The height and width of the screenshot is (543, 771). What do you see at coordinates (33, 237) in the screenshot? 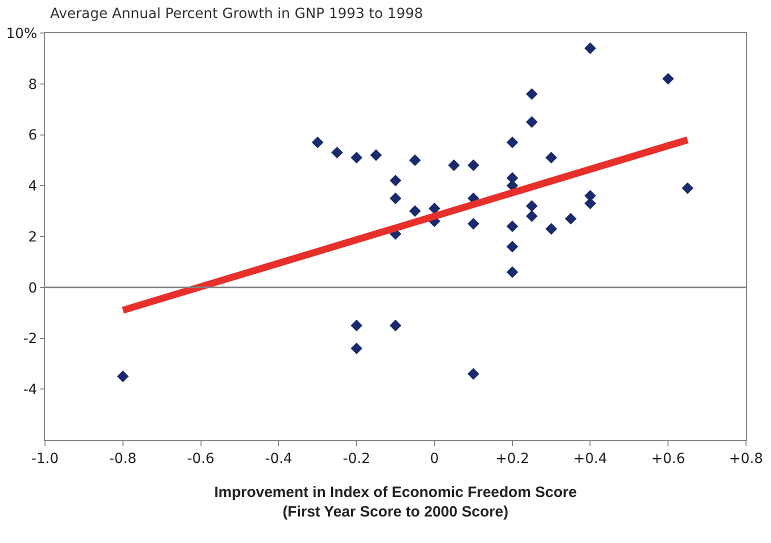
I see `y-tick-label: 2` at bounding box center [33, 237].